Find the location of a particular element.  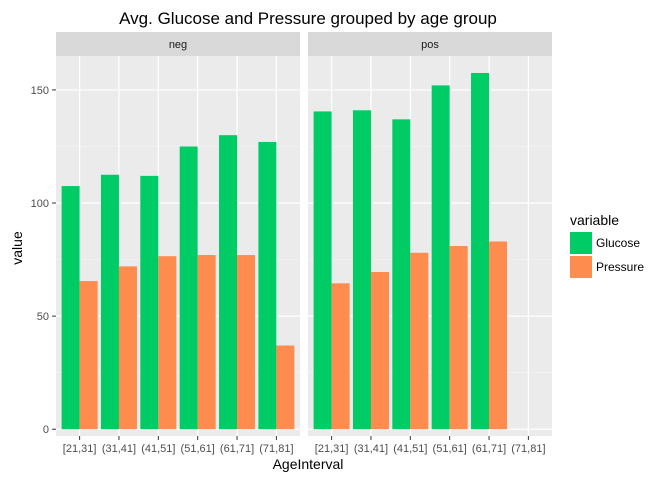

strip-label: neg is located at coordinates (178, 45).